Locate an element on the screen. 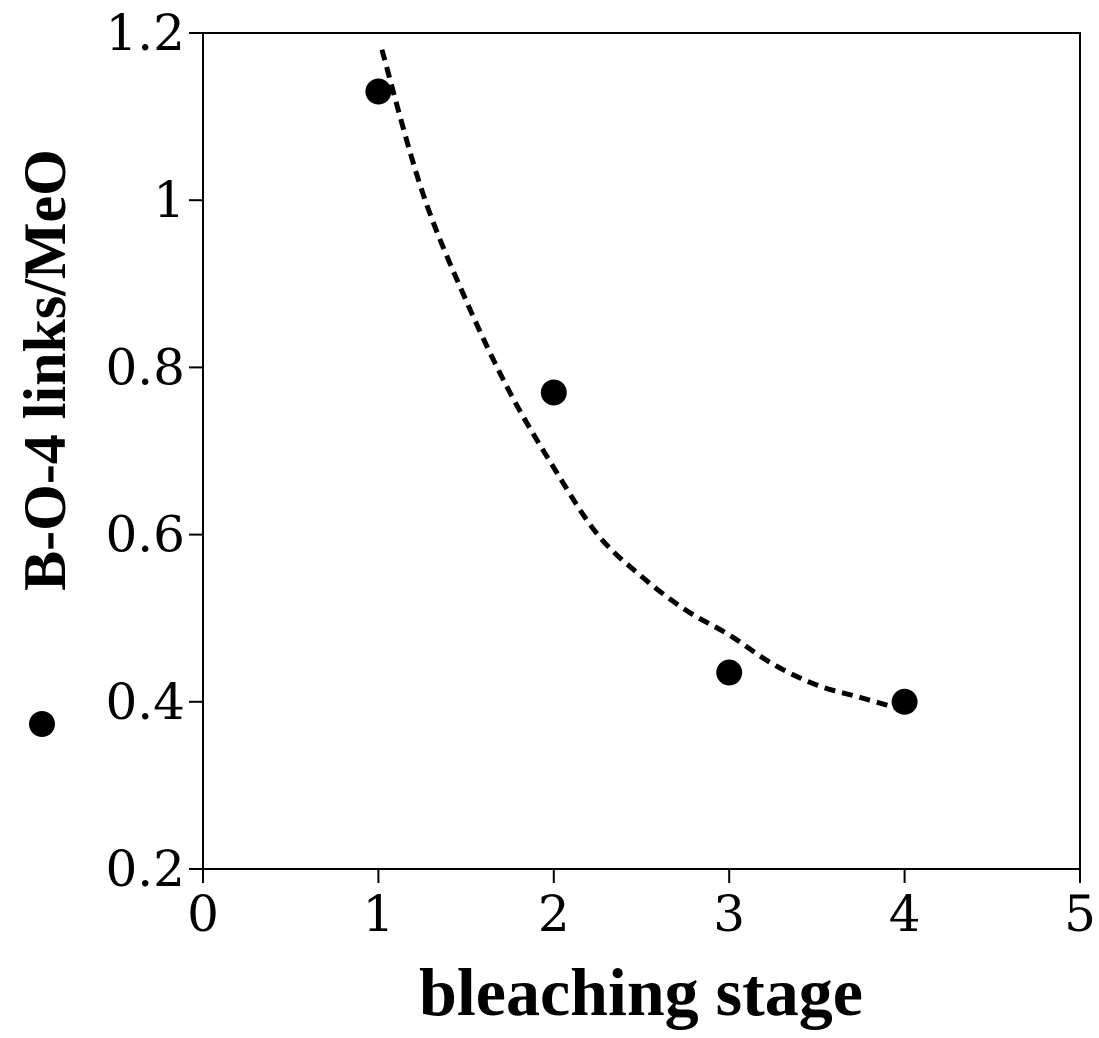 This screenshot has height=1038, width=1099. y-axis-legend-marker is located at coordinates (42, 724).